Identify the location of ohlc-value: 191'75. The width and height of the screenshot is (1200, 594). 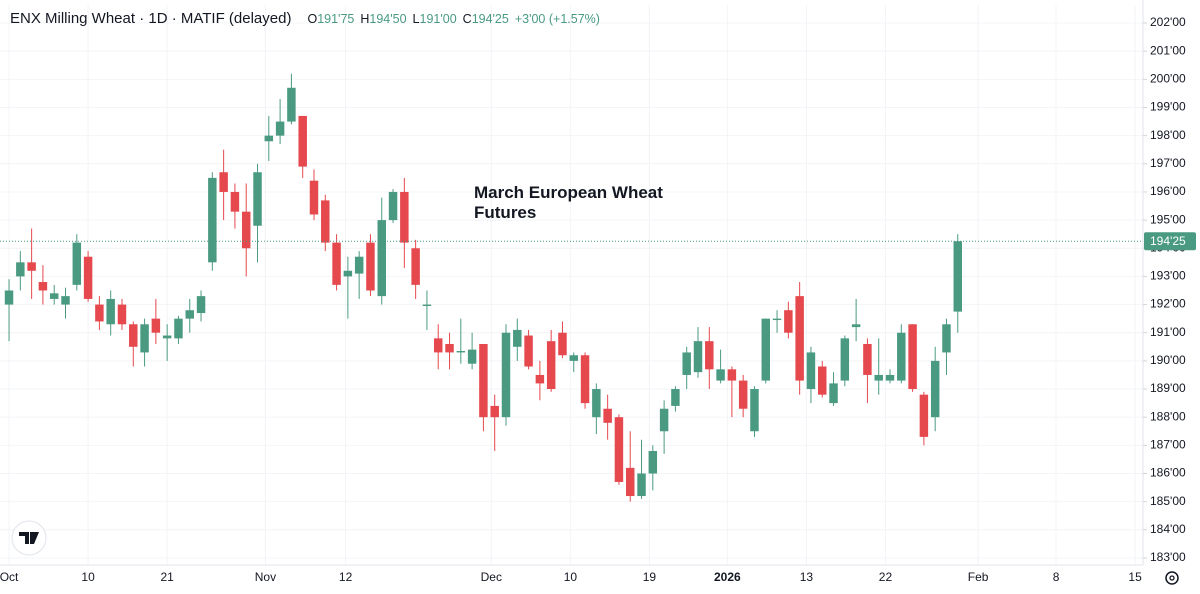
(336, 19).